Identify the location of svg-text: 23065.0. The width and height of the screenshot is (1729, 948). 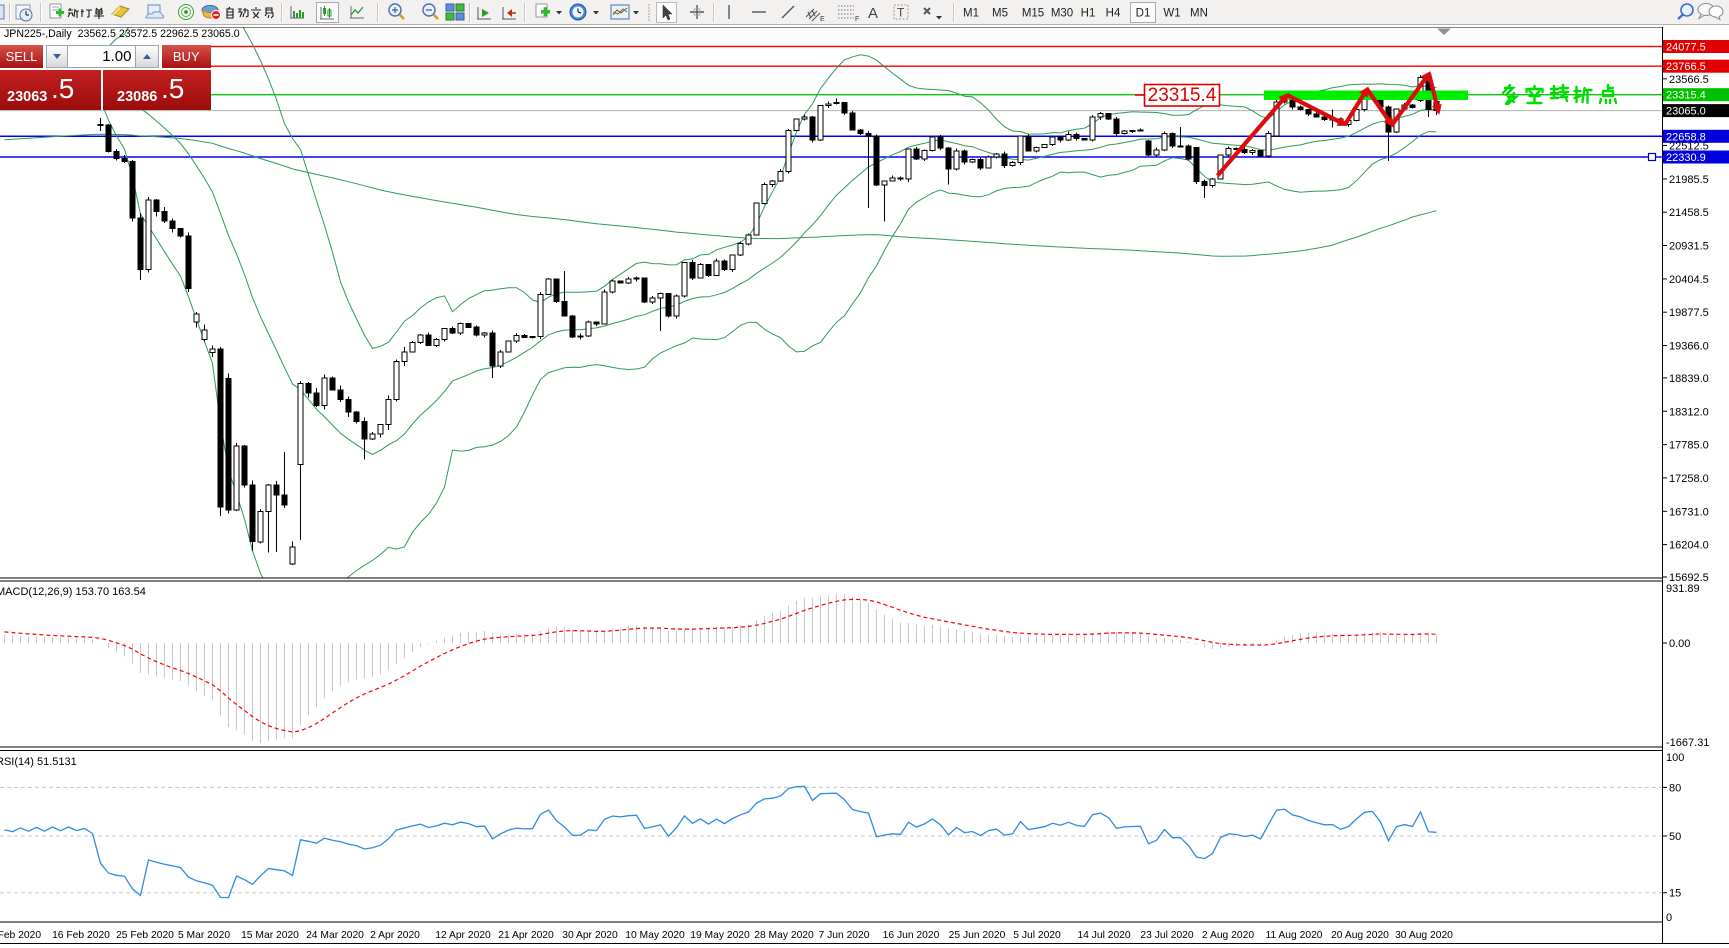
(1686, 112).